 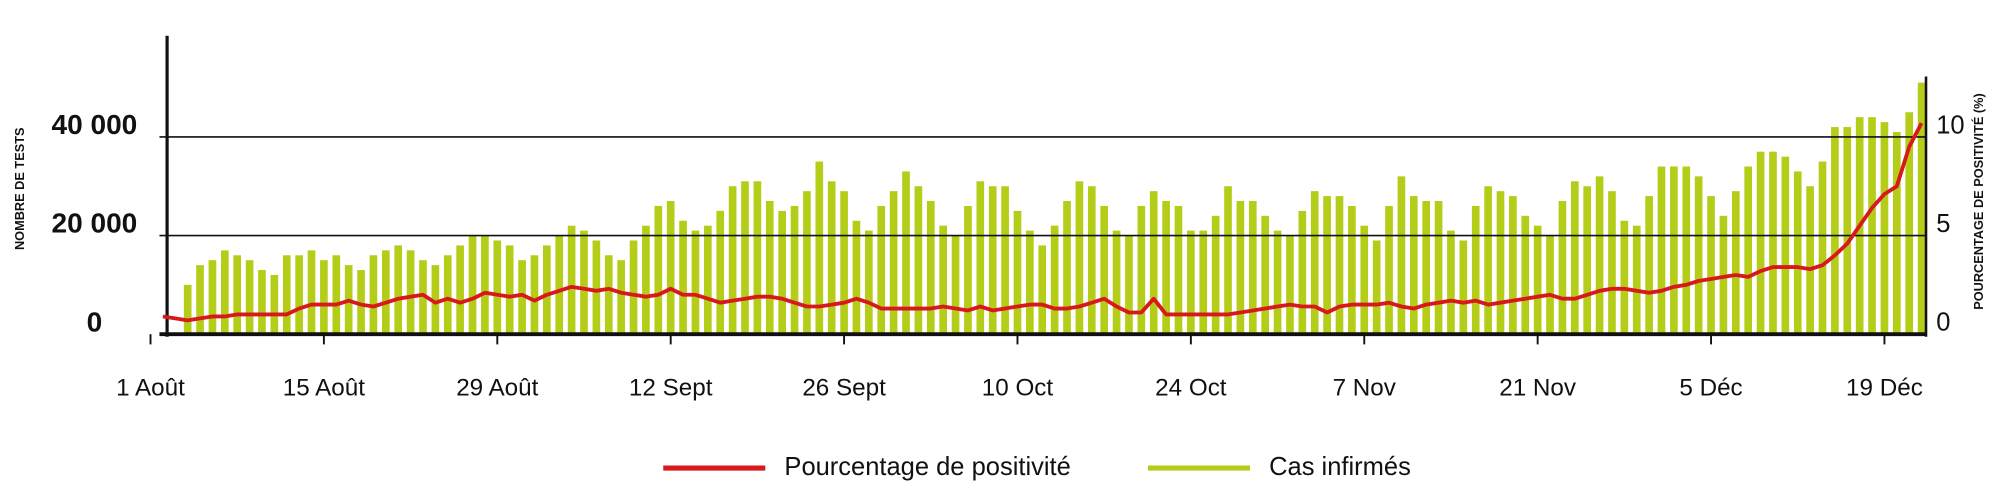 What do you see at coordinates (497, 387) in the screenshot?
I see `x-tick-label: 29 Août` at bounding box center [497, 387].